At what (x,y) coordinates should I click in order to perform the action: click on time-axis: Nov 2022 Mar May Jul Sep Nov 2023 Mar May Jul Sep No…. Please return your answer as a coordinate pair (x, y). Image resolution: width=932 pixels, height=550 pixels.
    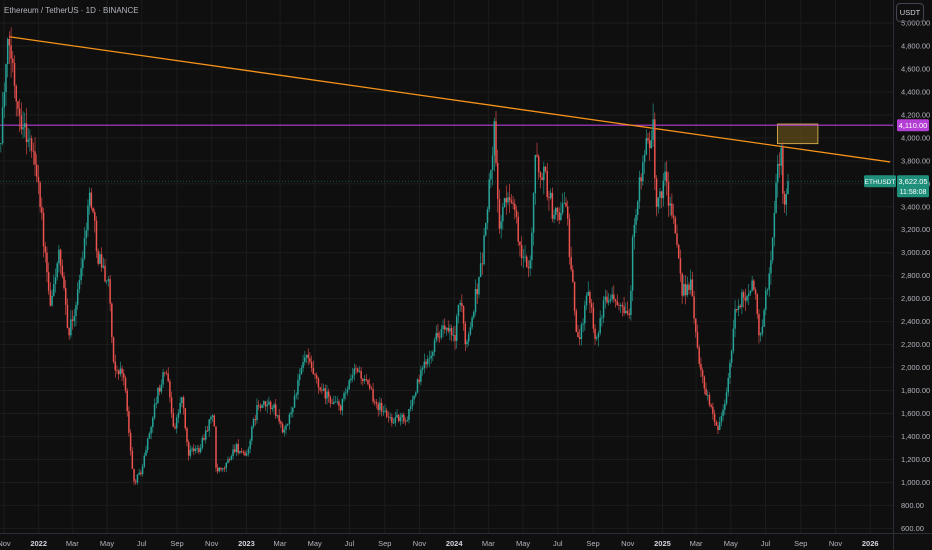
    Looking at the image, I should click on (466, 541).